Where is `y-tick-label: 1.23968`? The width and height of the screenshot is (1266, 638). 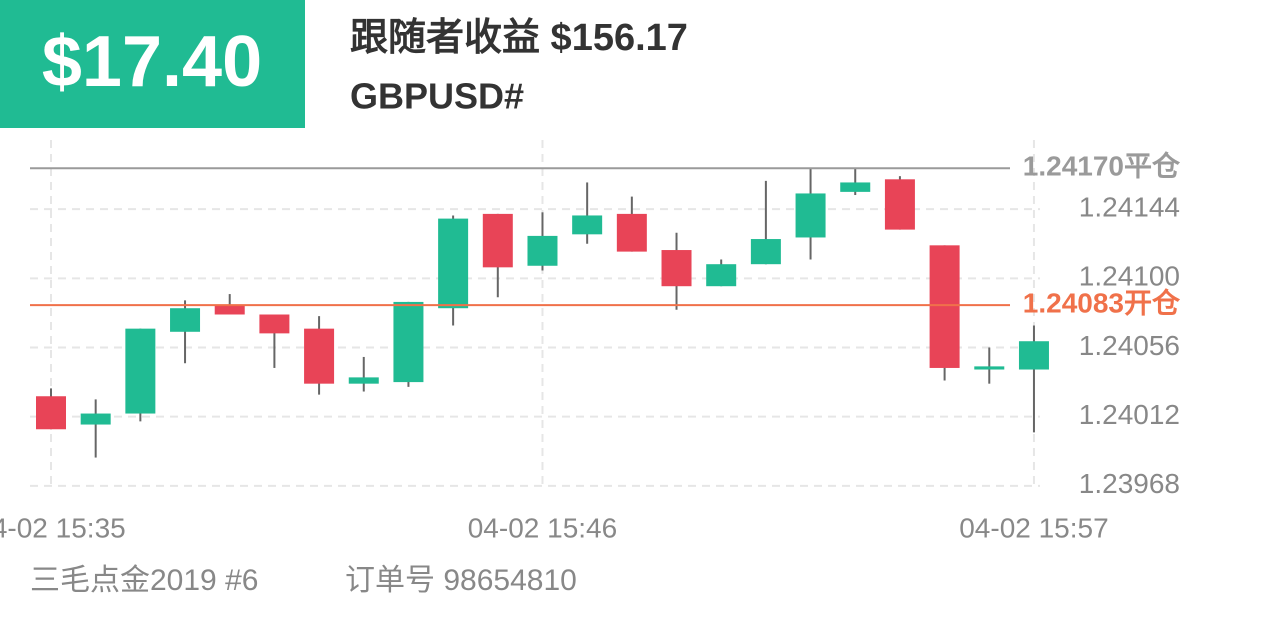 y-tick-label: 1.23968 is located at coordinates (1129, 483).